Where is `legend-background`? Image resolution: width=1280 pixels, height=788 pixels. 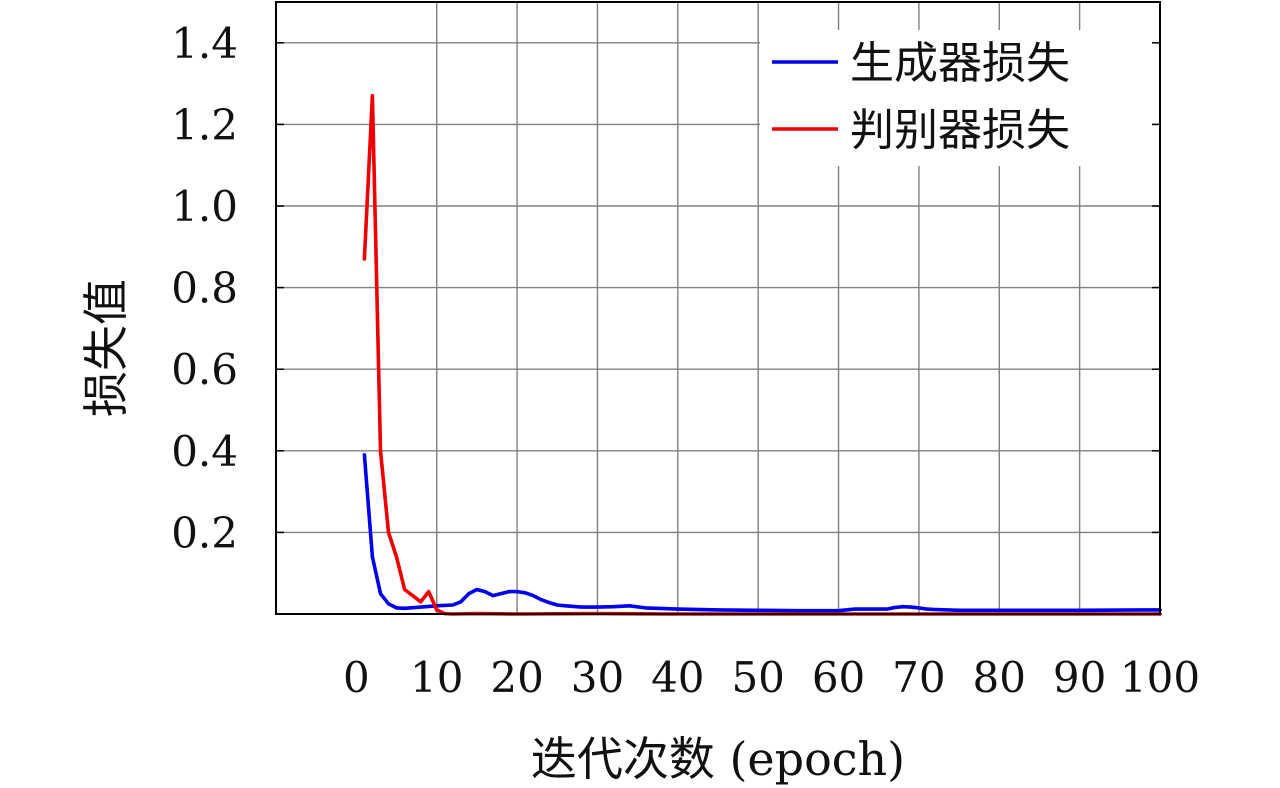 legend-background is located at coordinates (956, 98).